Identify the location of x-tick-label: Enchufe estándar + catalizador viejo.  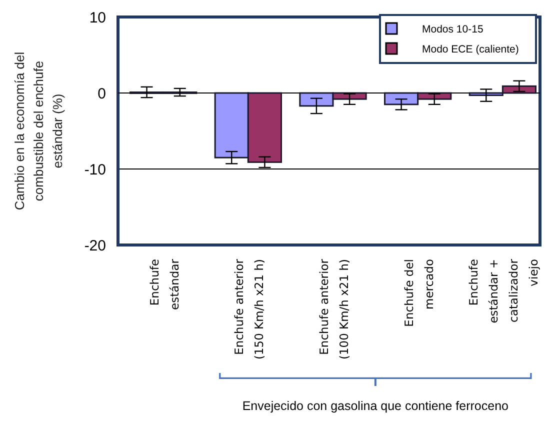
(503, 291).